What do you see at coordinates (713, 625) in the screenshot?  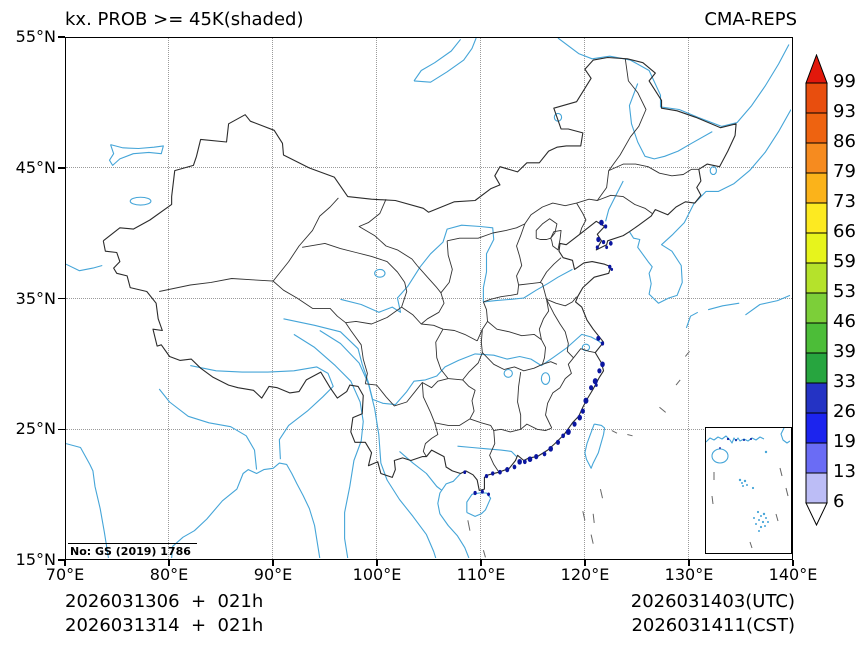 I see `valid-time-cst: 2026031411(CST)` at bounding box center [713, 625].